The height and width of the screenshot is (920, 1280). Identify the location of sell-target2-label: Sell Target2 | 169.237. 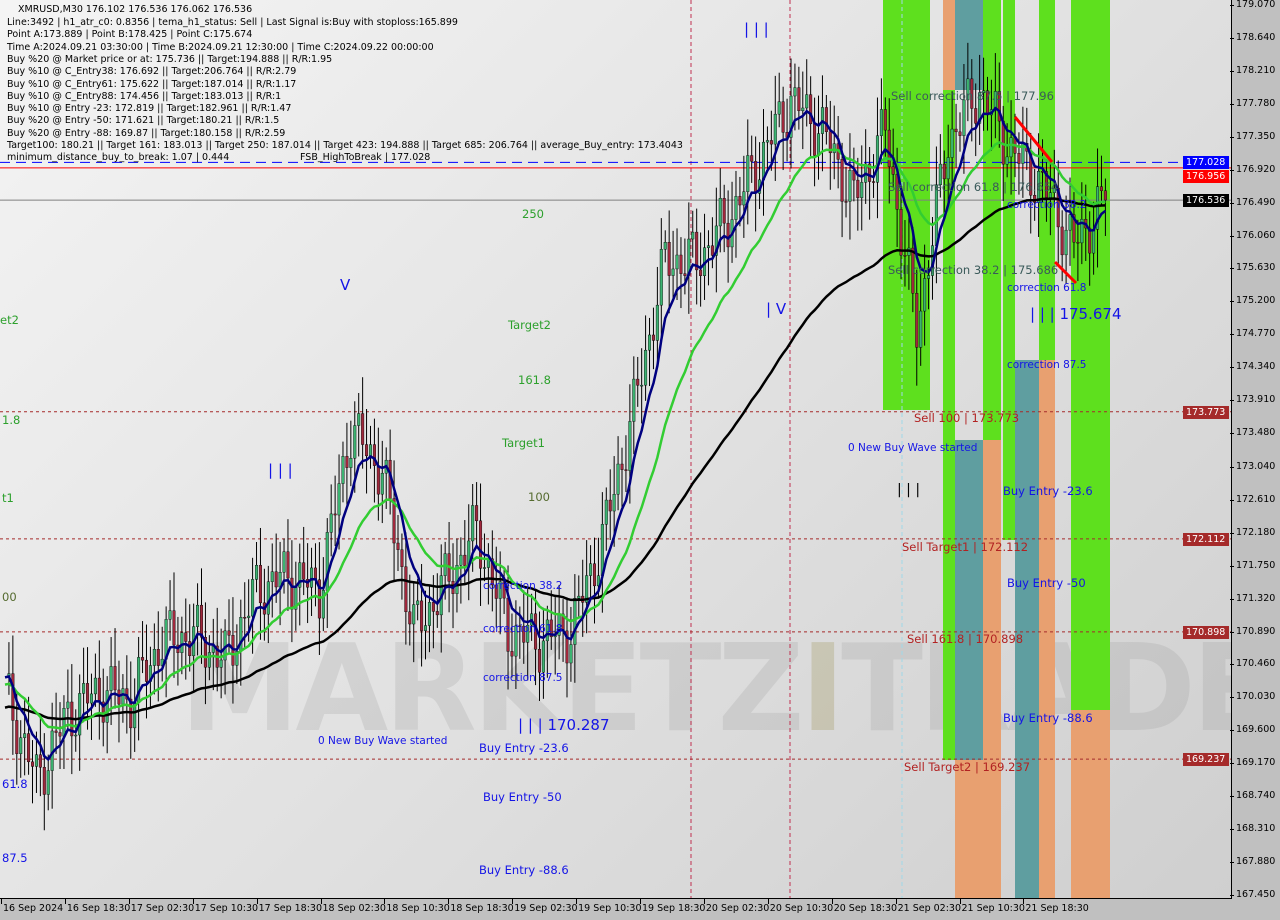
(967, 767).